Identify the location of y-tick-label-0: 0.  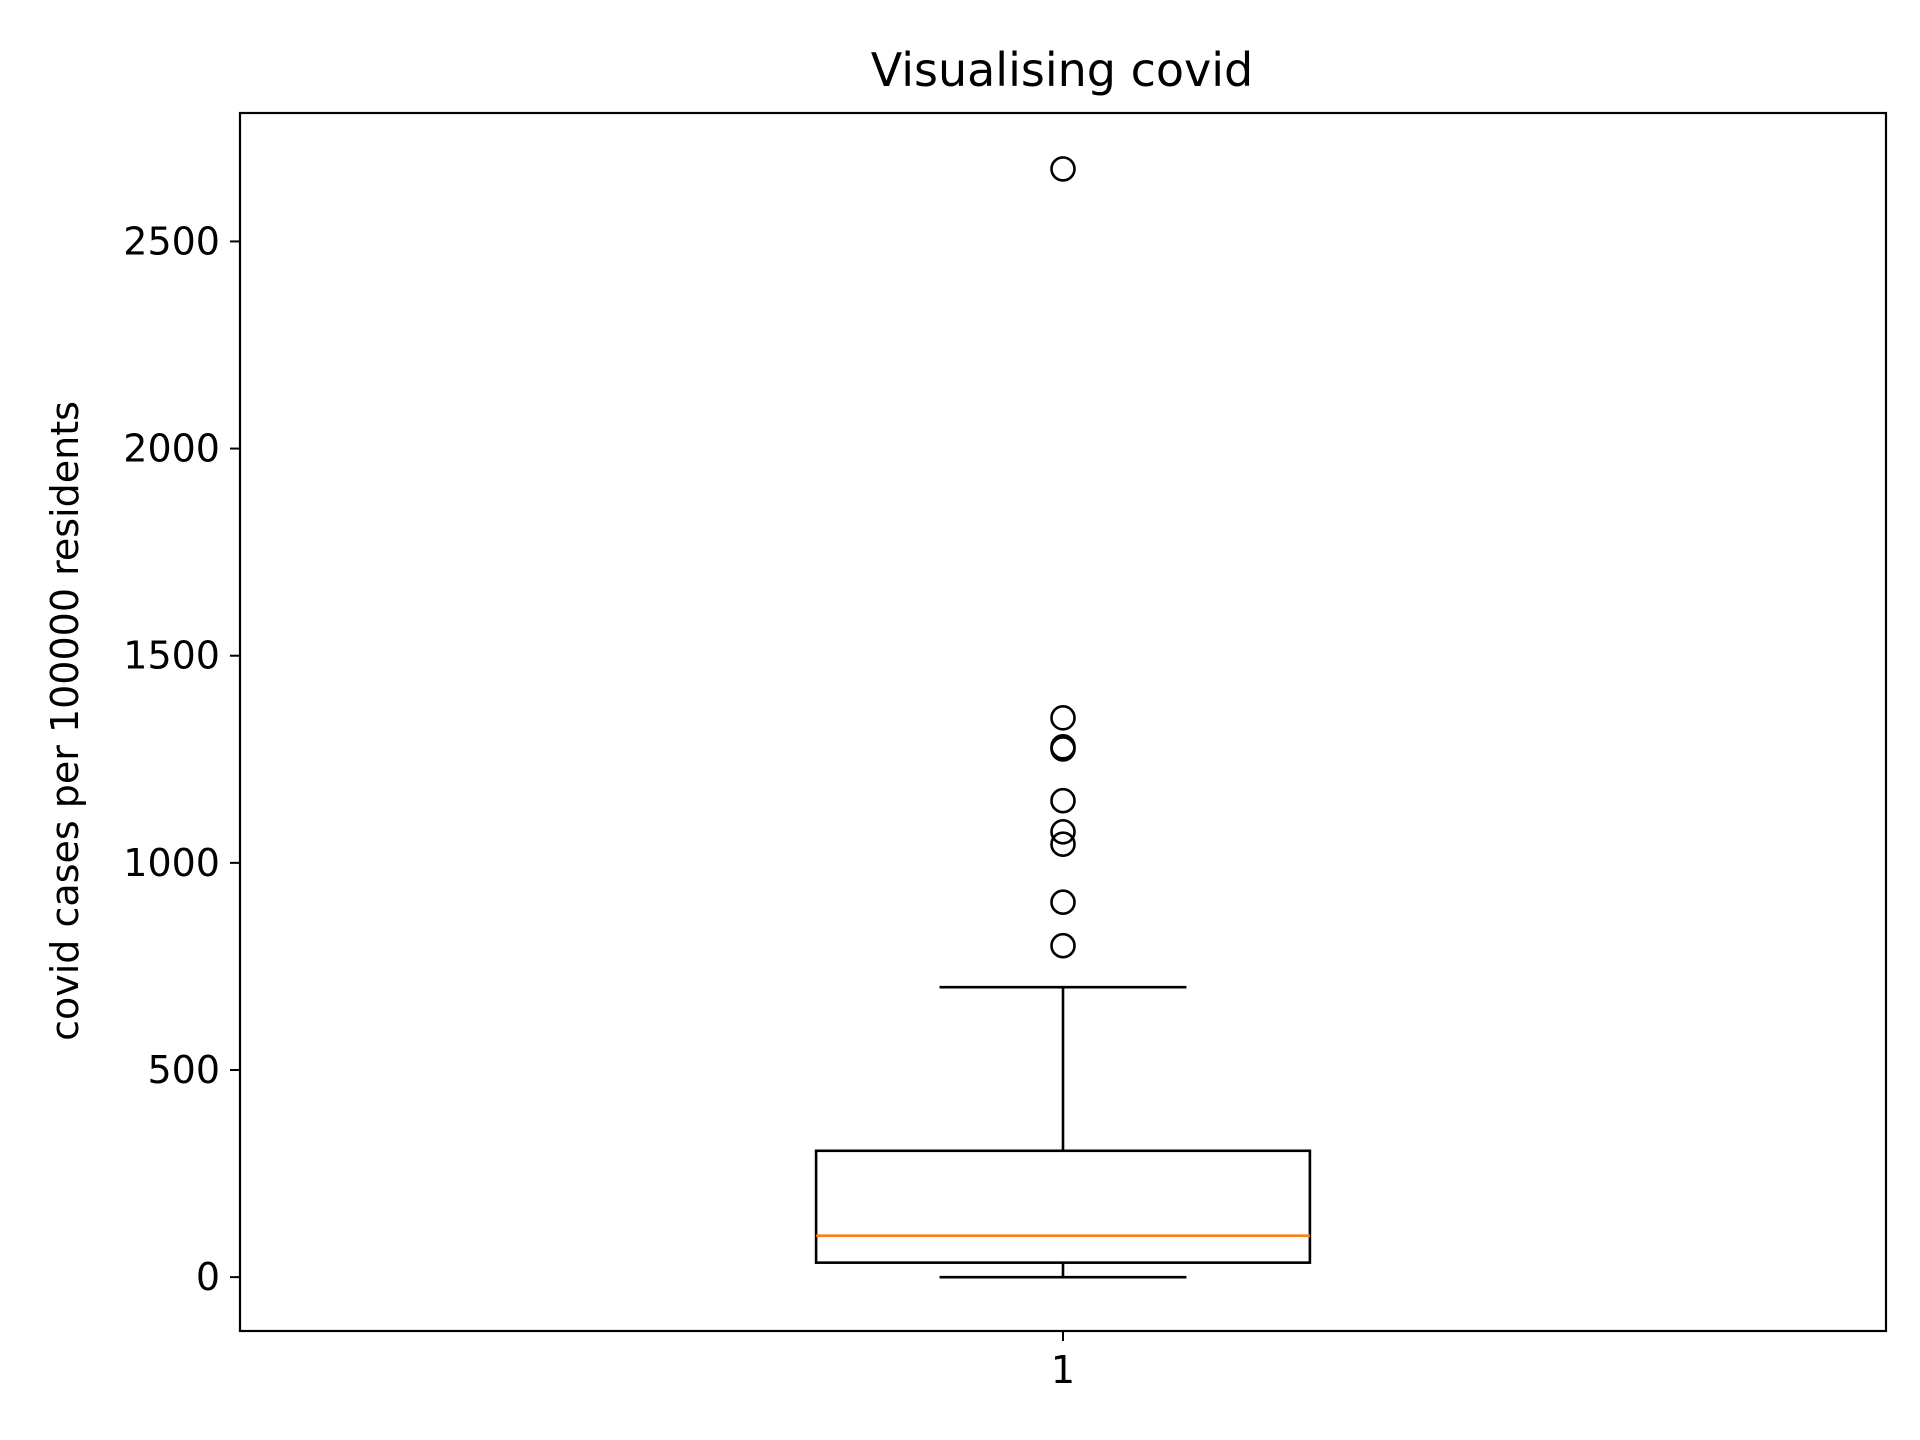
(208, 1277).